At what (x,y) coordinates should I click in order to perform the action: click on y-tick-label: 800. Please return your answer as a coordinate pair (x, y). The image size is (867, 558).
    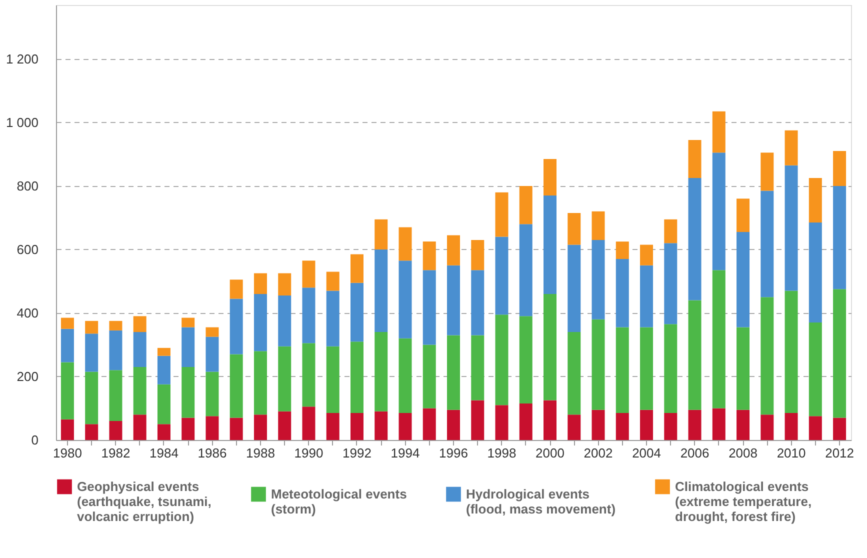
    Looking at the image, I should click on (27, 186).